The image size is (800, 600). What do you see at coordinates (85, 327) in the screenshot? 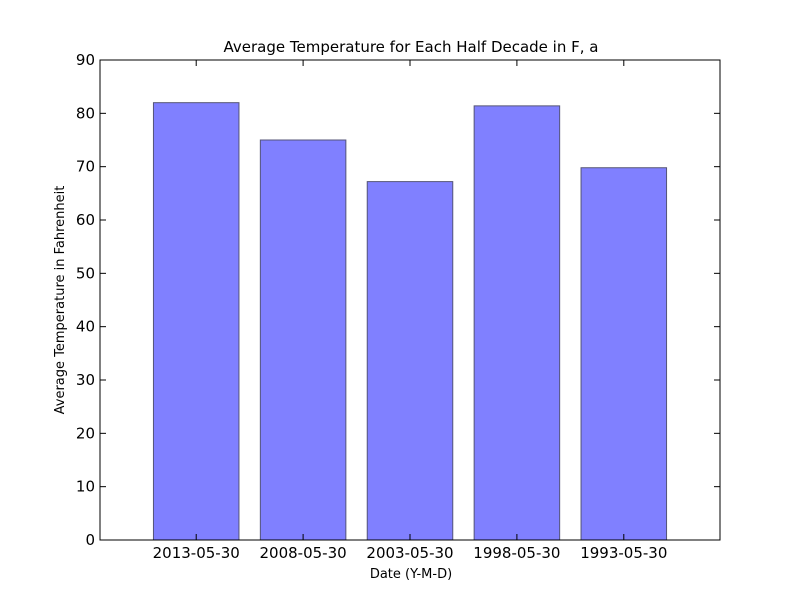
I see `y-tick-label: 40` at bounding box center [85, 327].